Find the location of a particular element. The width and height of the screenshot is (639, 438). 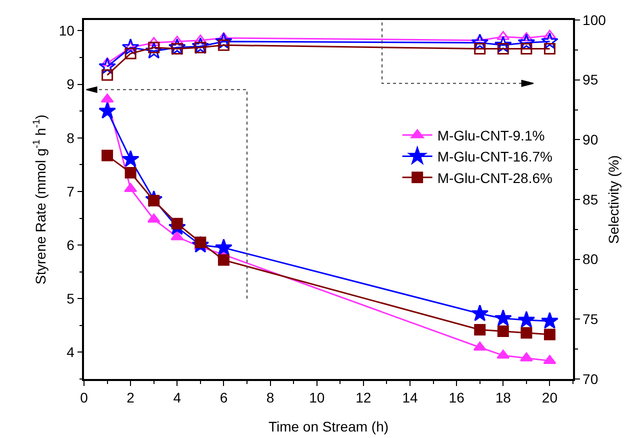

y2-tick-label: 95 is located at coordinates (590, 80).